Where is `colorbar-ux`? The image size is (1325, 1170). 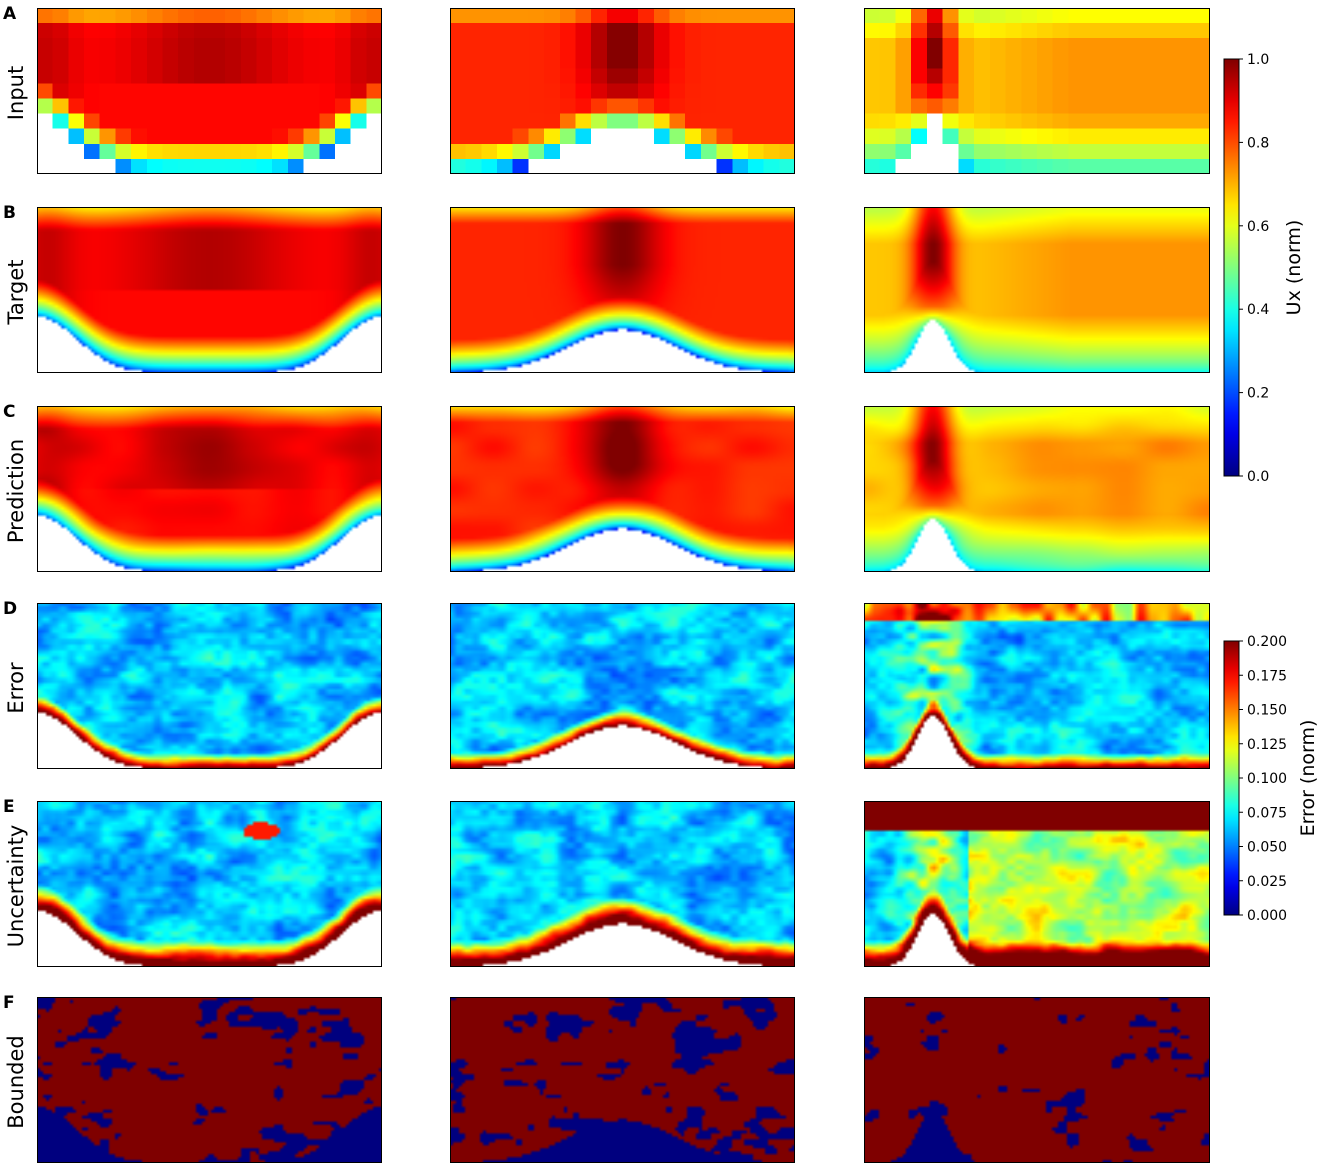
colorbar-ux is located at coordinates (1231, 267).